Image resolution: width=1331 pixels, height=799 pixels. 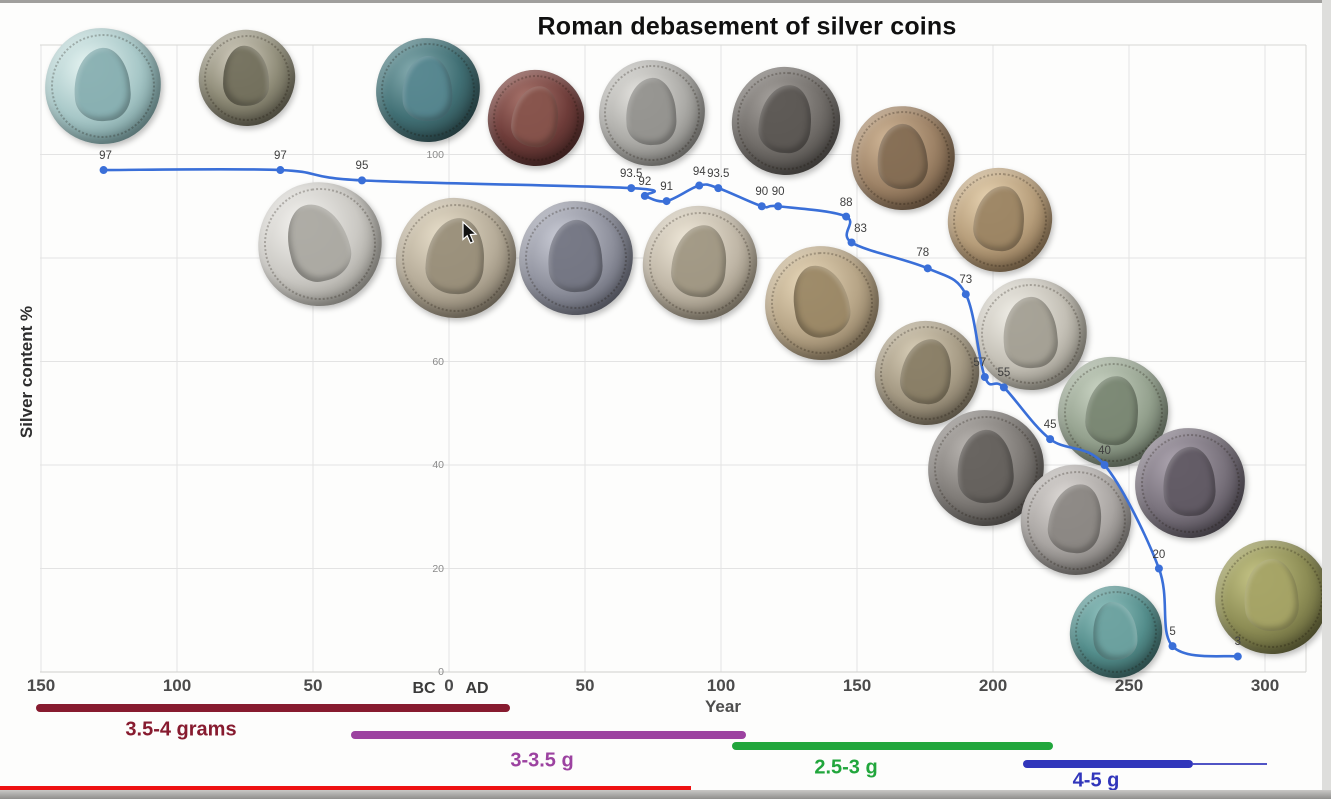 I want to click on data-point-label: 40, so click(x=1104, y=451).